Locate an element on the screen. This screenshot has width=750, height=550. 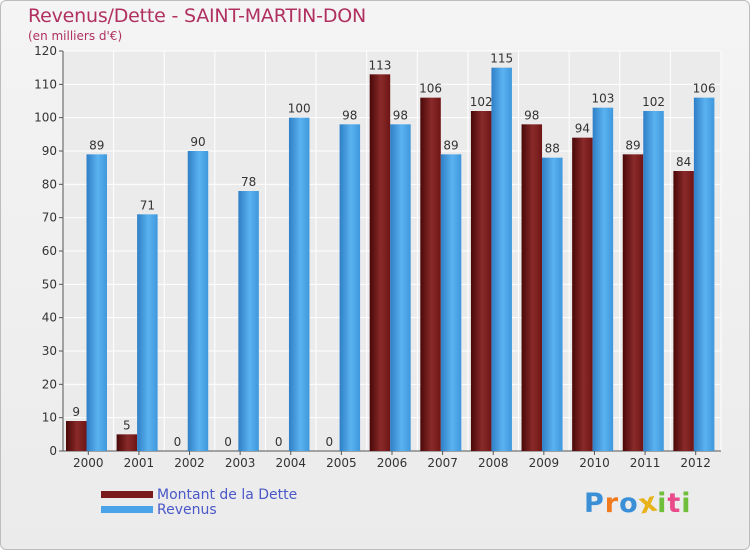
legend-swatch-dette is located at coordinates (127, 494).